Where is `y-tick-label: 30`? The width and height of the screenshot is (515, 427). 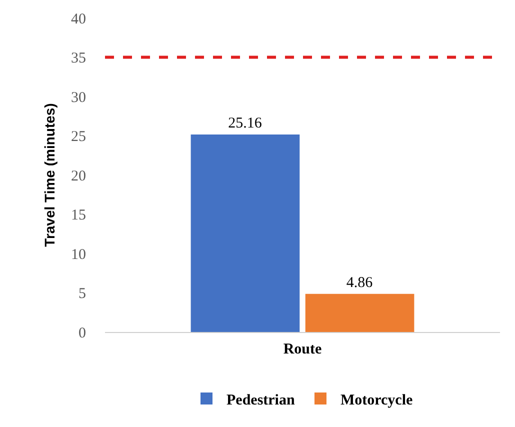 y-tick-label: 30 is located at coordinates (78, 98).